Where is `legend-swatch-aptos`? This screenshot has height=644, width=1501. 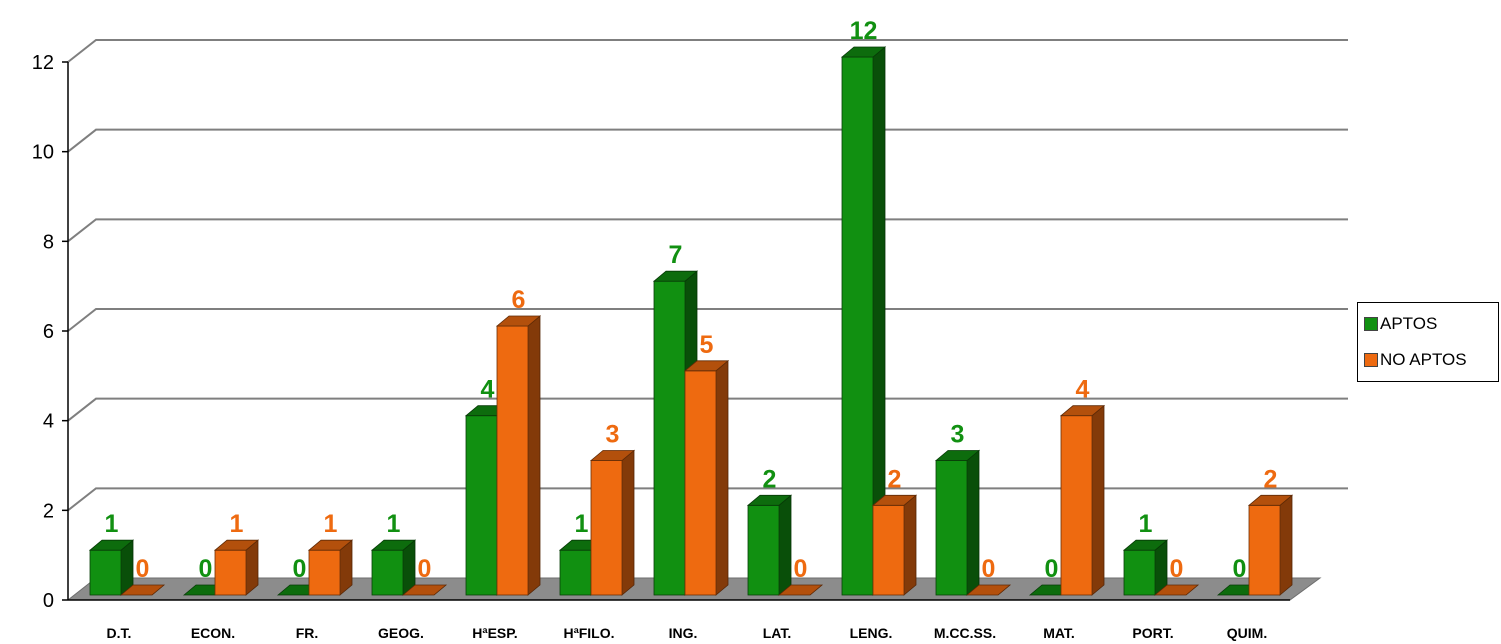 legend-swatch-aptos is located at coordinates (1371, 324).